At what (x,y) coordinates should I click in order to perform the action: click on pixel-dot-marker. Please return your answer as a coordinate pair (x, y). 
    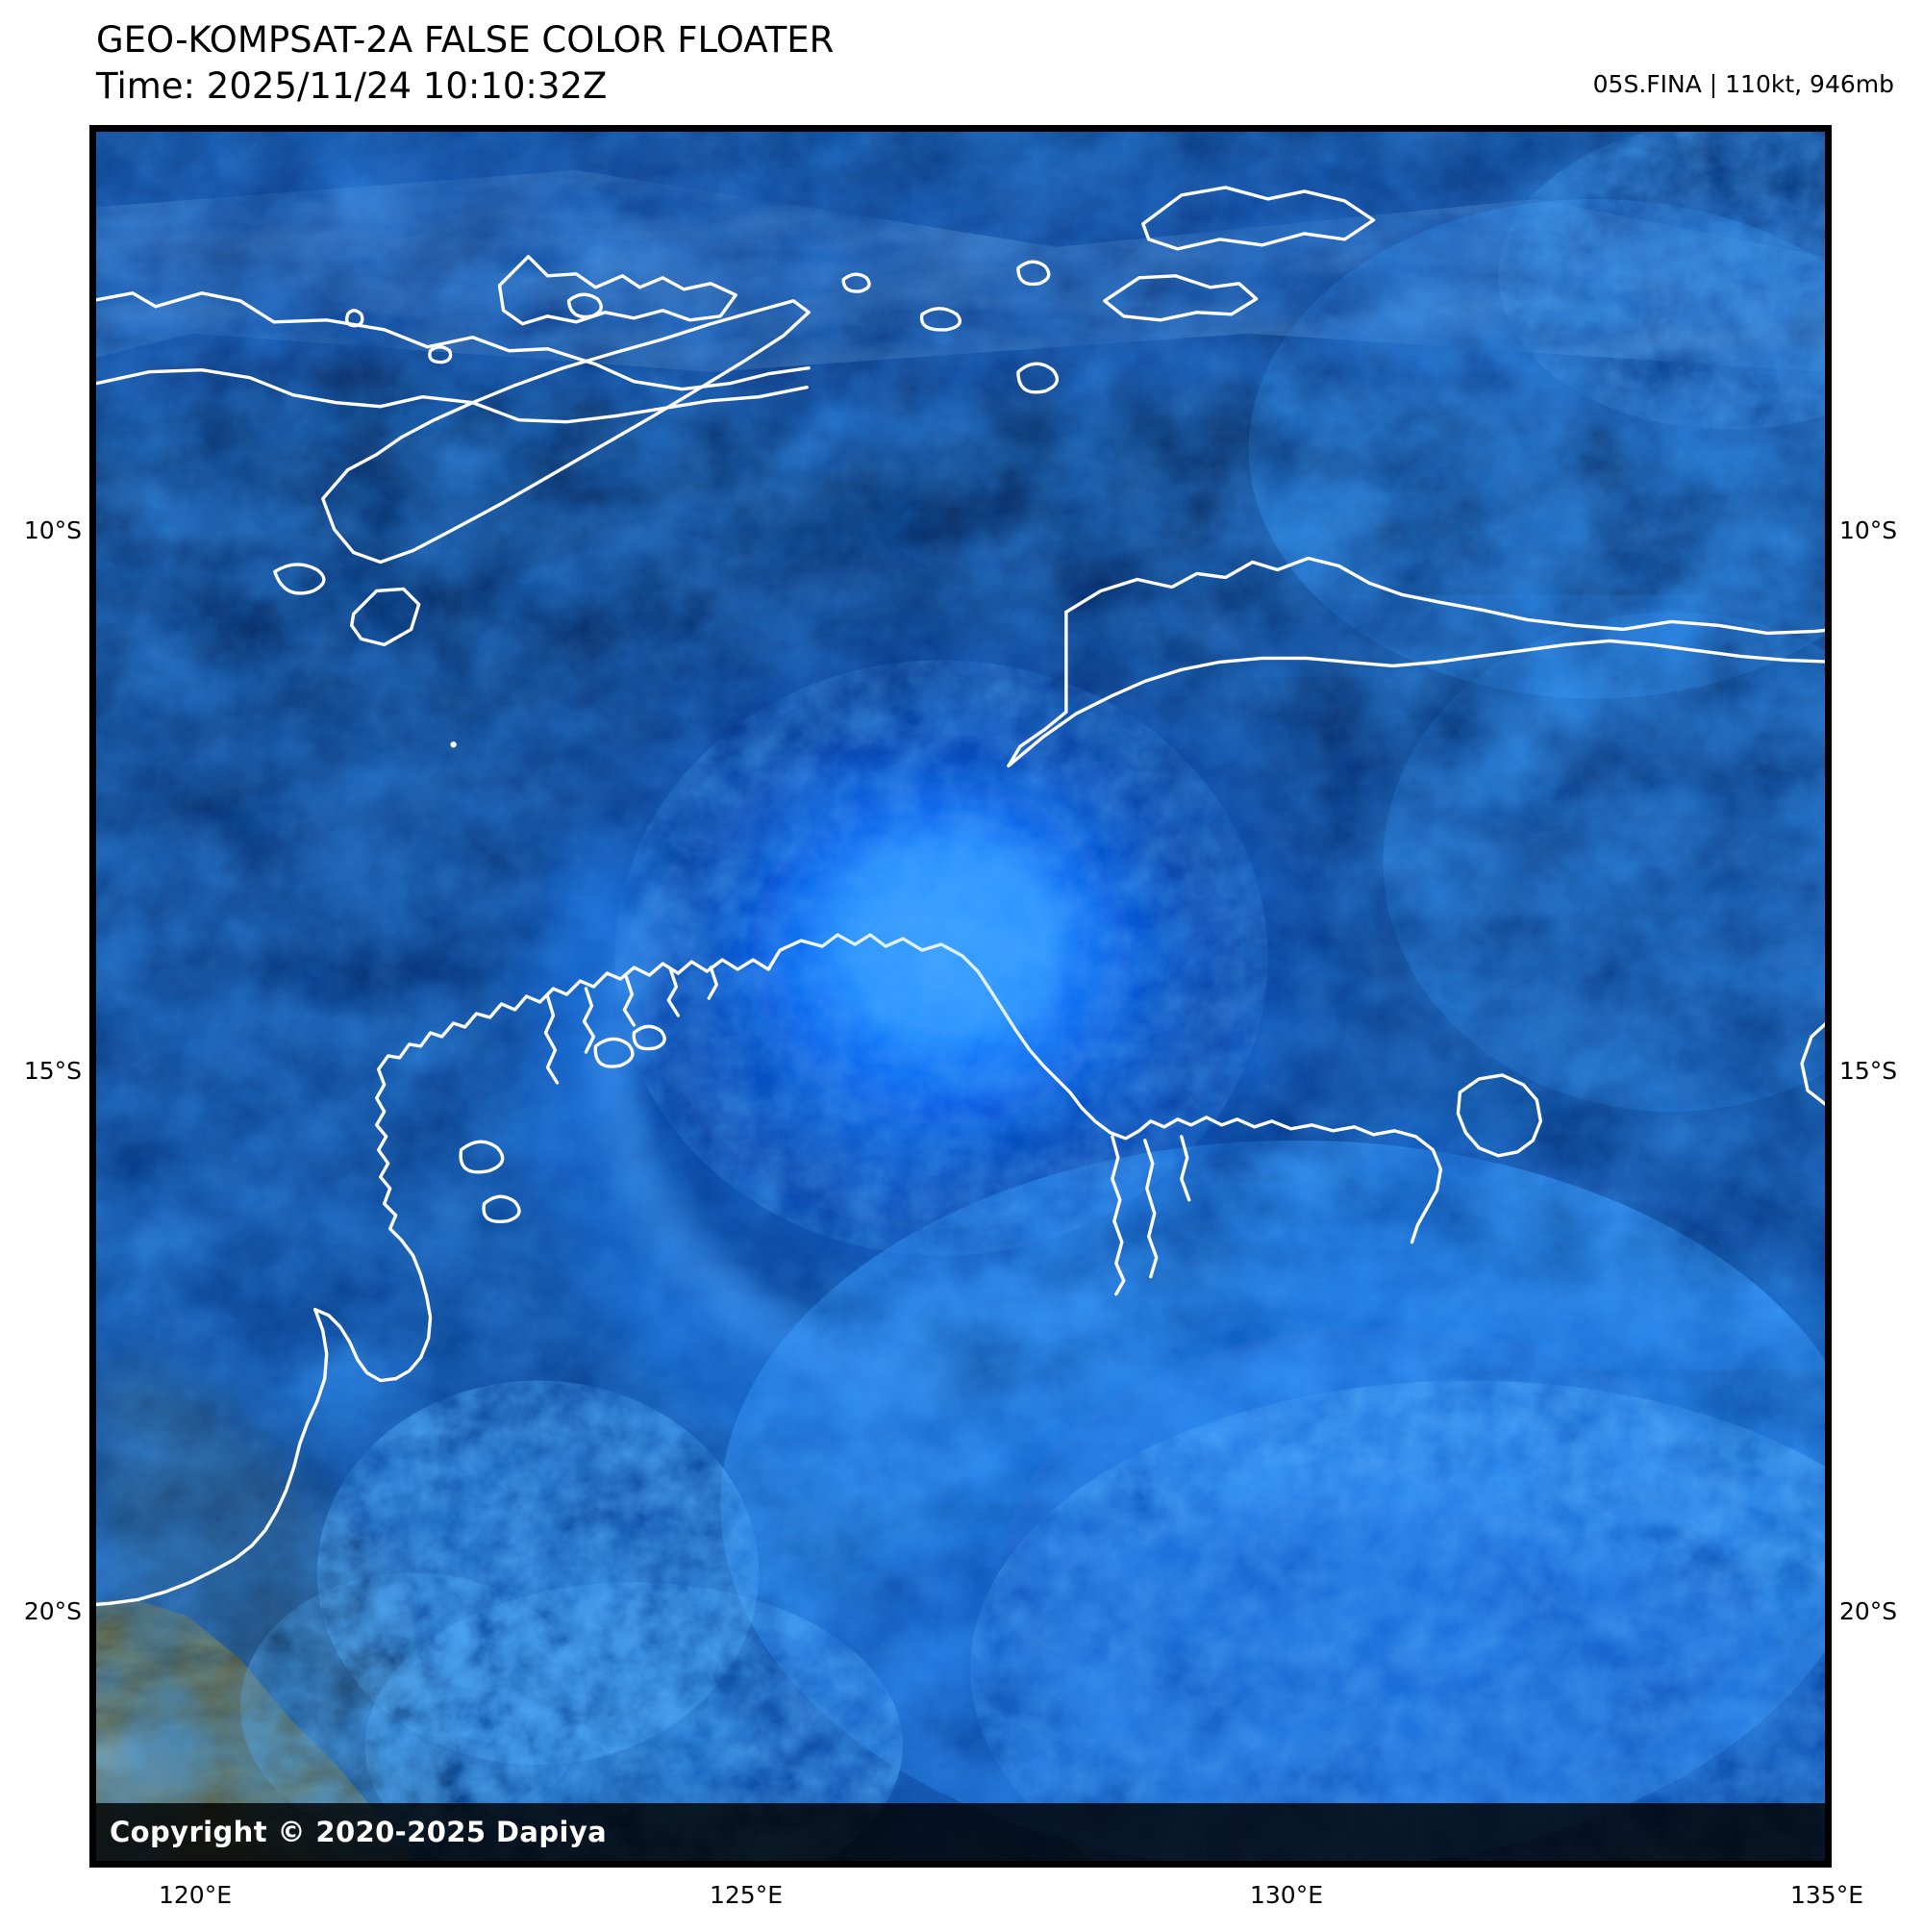
    Looking at the image, I should click on (454, 744).